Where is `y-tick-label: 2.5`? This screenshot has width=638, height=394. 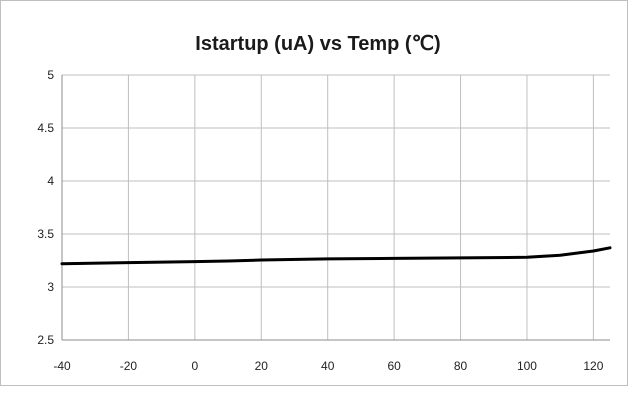
y-tick-label: 2.5 is located at coordinates (45, 340).